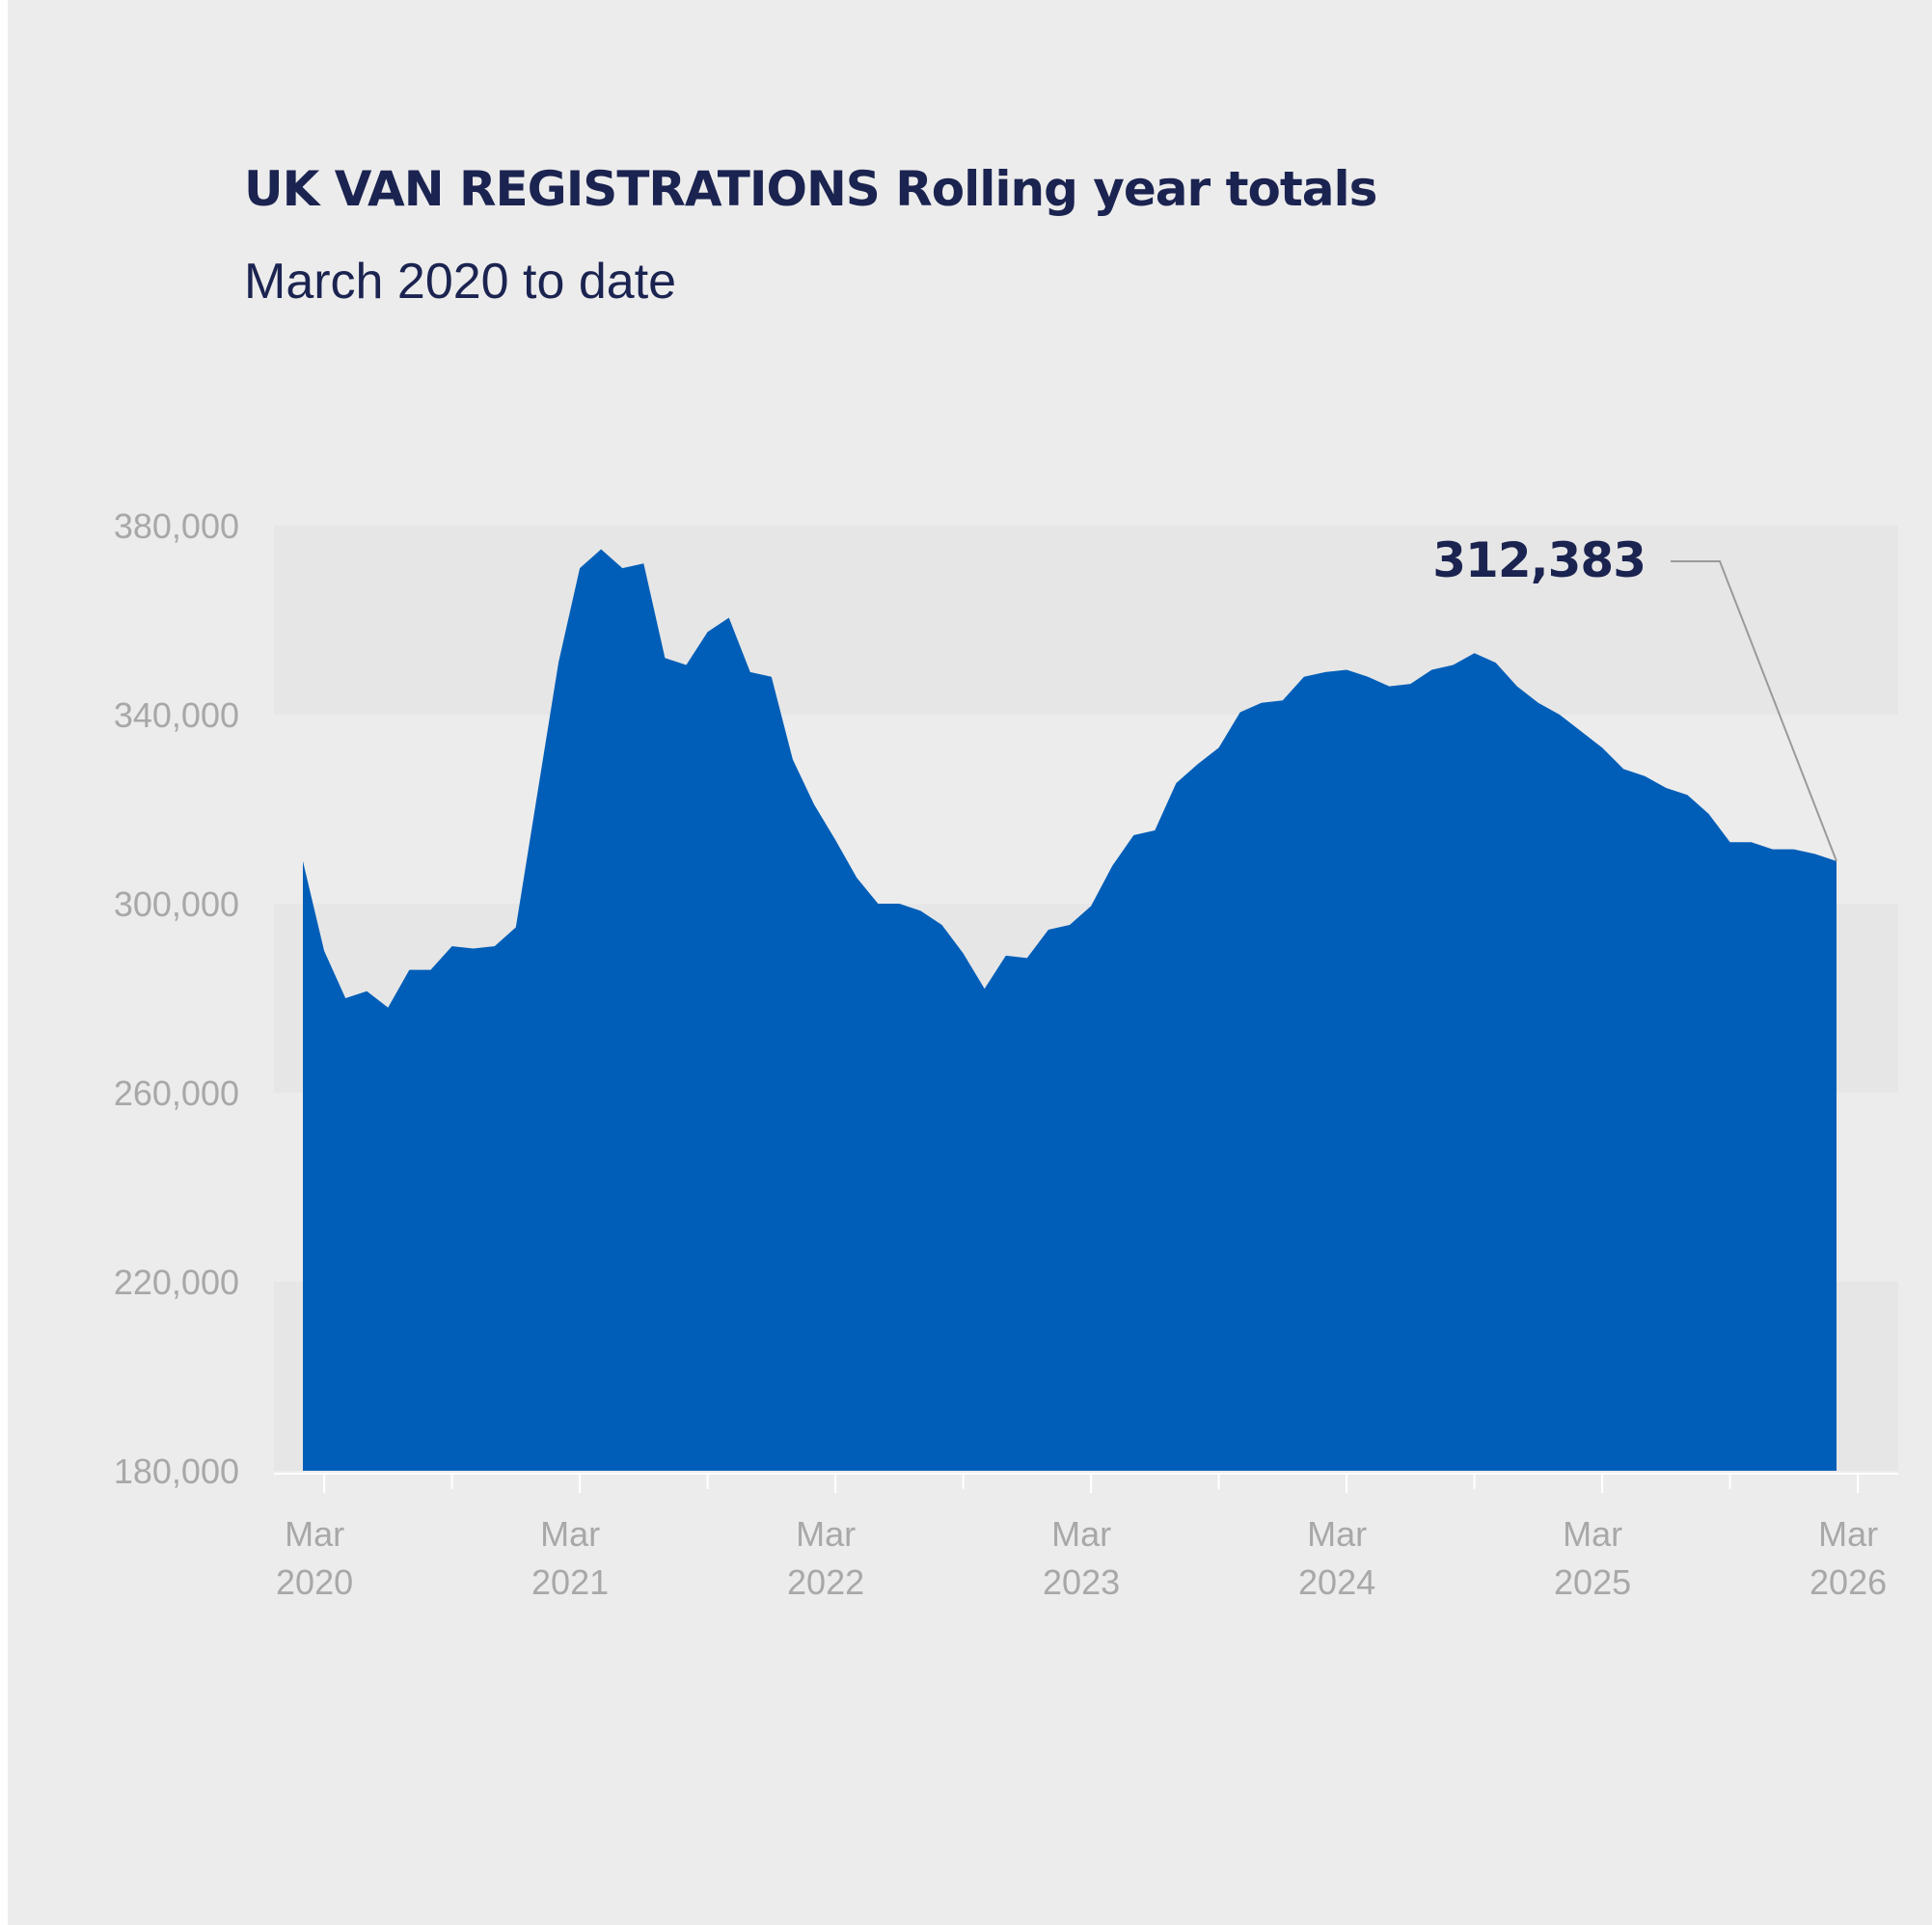  I want to click on annotation-leader-line, so click(1754, 711).